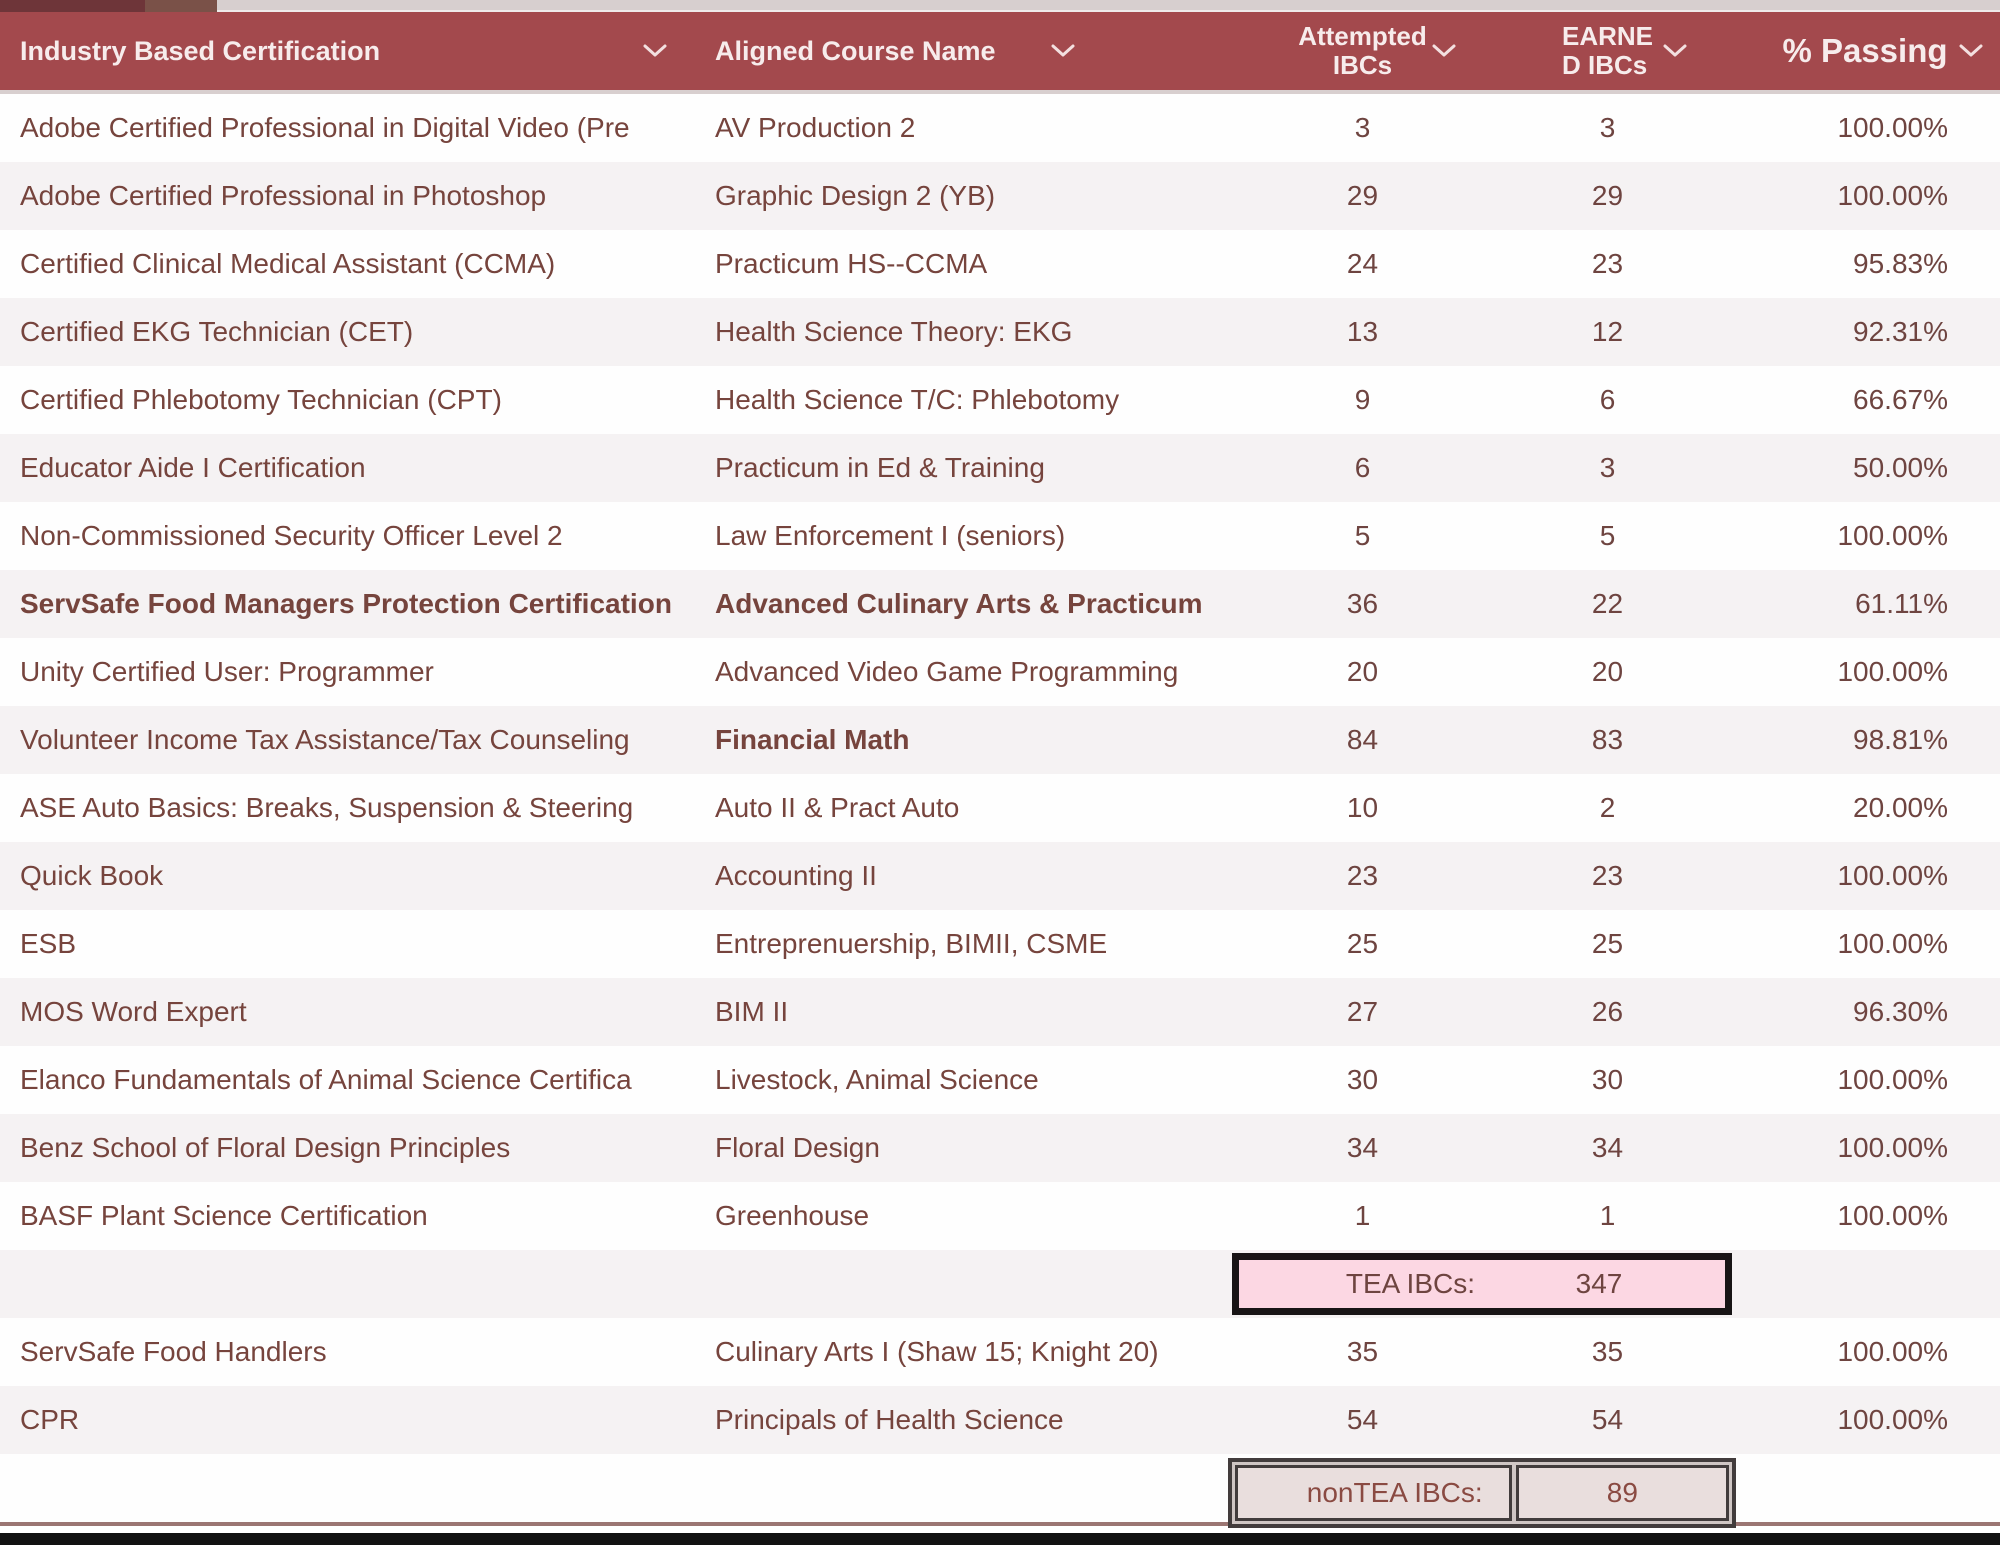 This screenshot has width=2000, height=1545. Describe the element at coordinates (837, 807) in the screenshot. I see `cell-aligned-course: Auto II & Pract Auto` at that location.